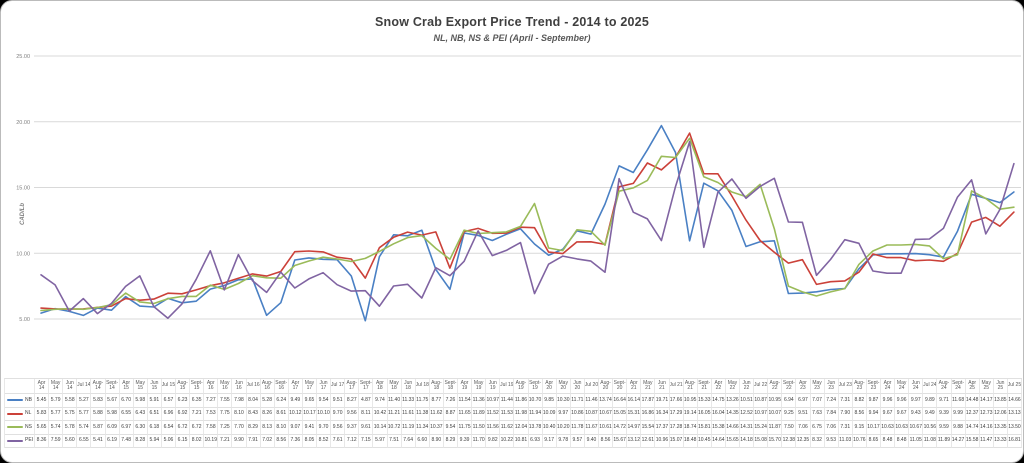 This screenshot has height=463, width=1024. I want to click on value-cell-PEI: 12.61, so click(648, 441).